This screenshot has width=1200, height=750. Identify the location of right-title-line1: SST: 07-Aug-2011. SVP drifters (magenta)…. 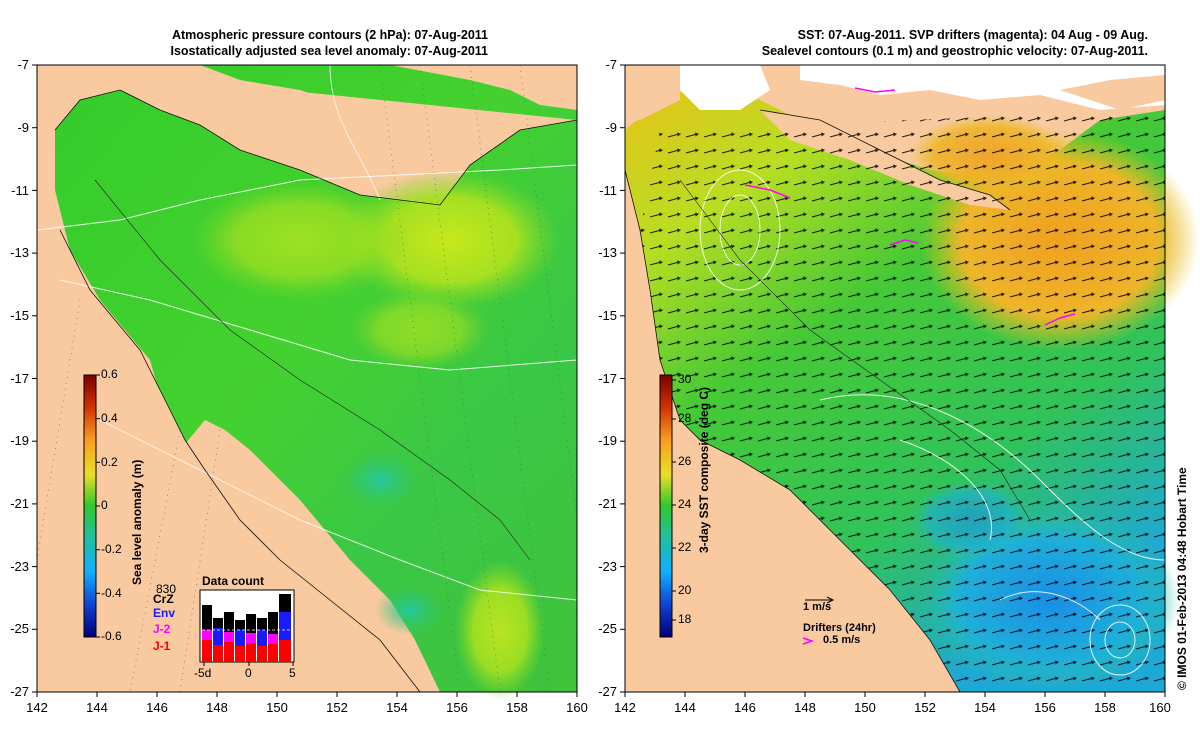
(972, 35).